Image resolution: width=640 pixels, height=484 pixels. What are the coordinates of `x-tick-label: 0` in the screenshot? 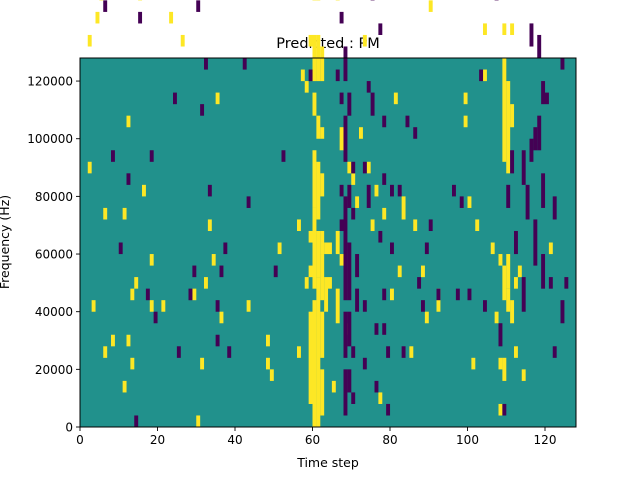 It's located at (80, 440).